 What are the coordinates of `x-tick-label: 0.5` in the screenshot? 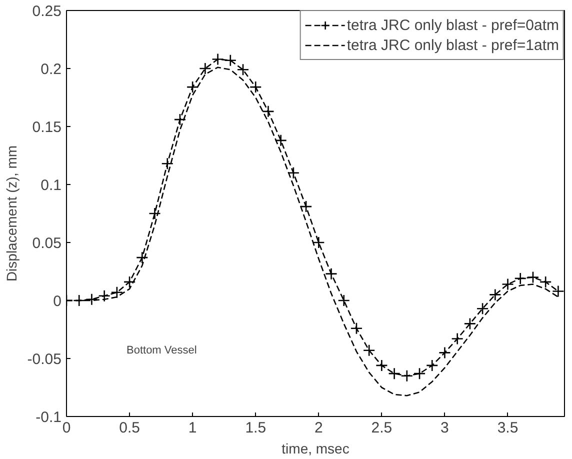 It's located at (129, 428).